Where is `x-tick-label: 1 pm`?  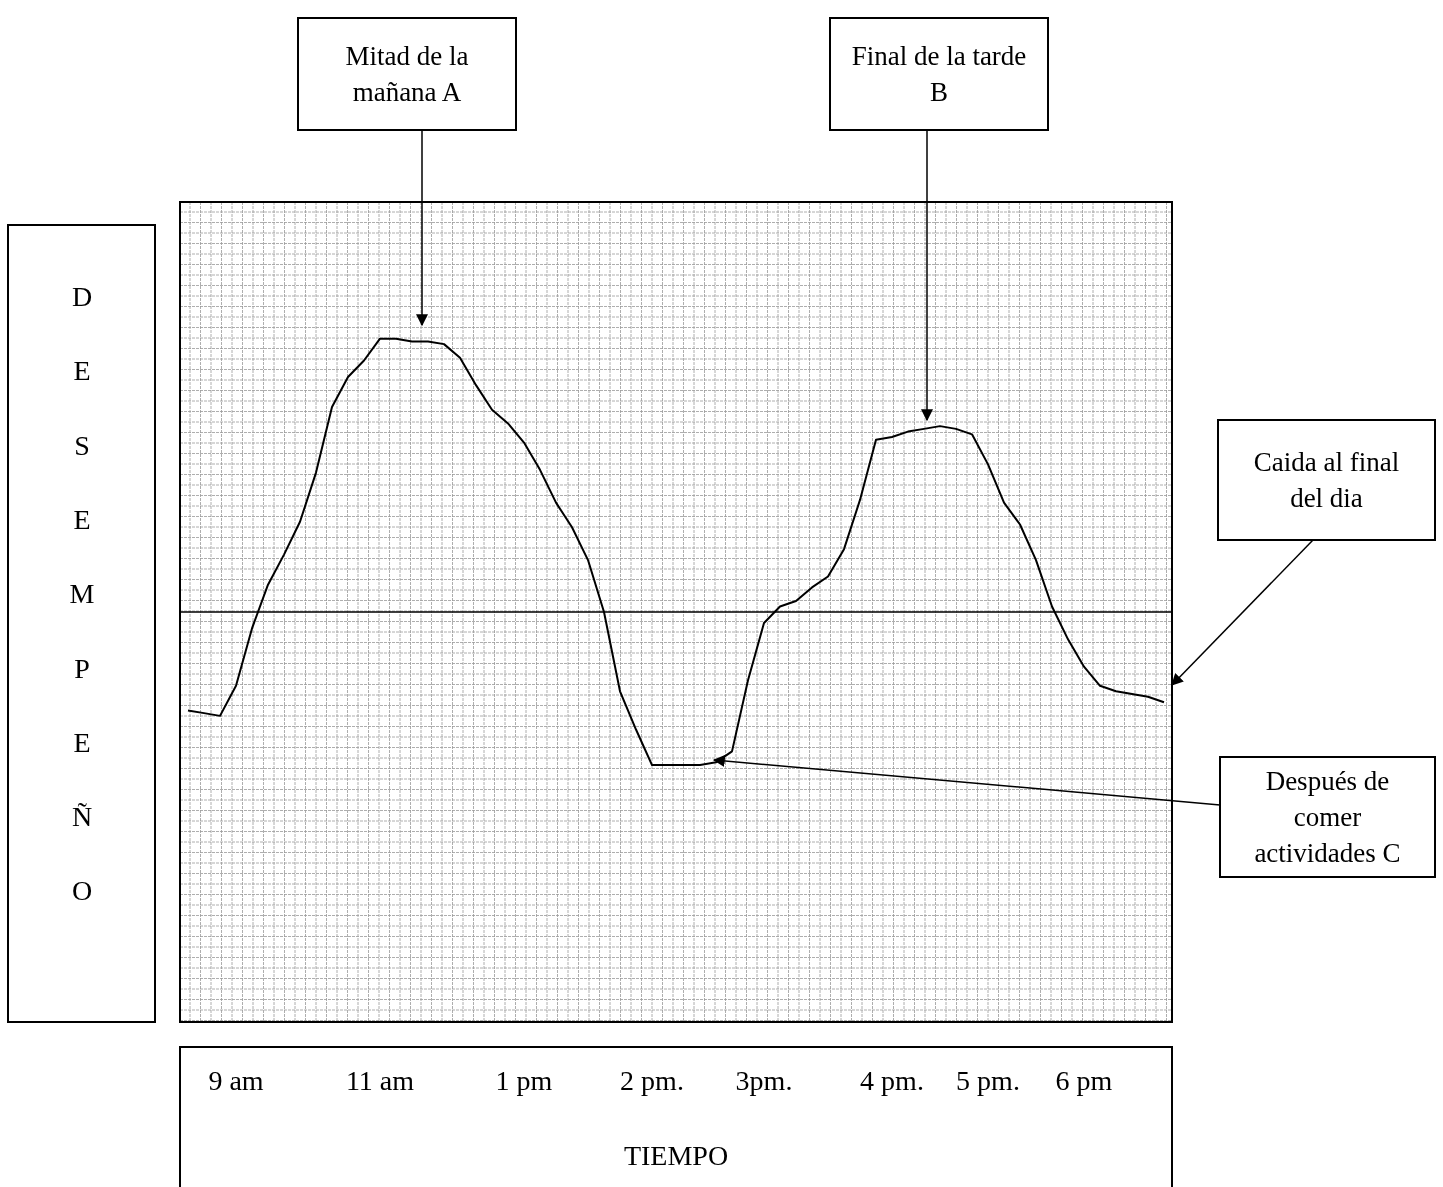 x-tick-label: 1 pm is located at coordinates (524, 1080).